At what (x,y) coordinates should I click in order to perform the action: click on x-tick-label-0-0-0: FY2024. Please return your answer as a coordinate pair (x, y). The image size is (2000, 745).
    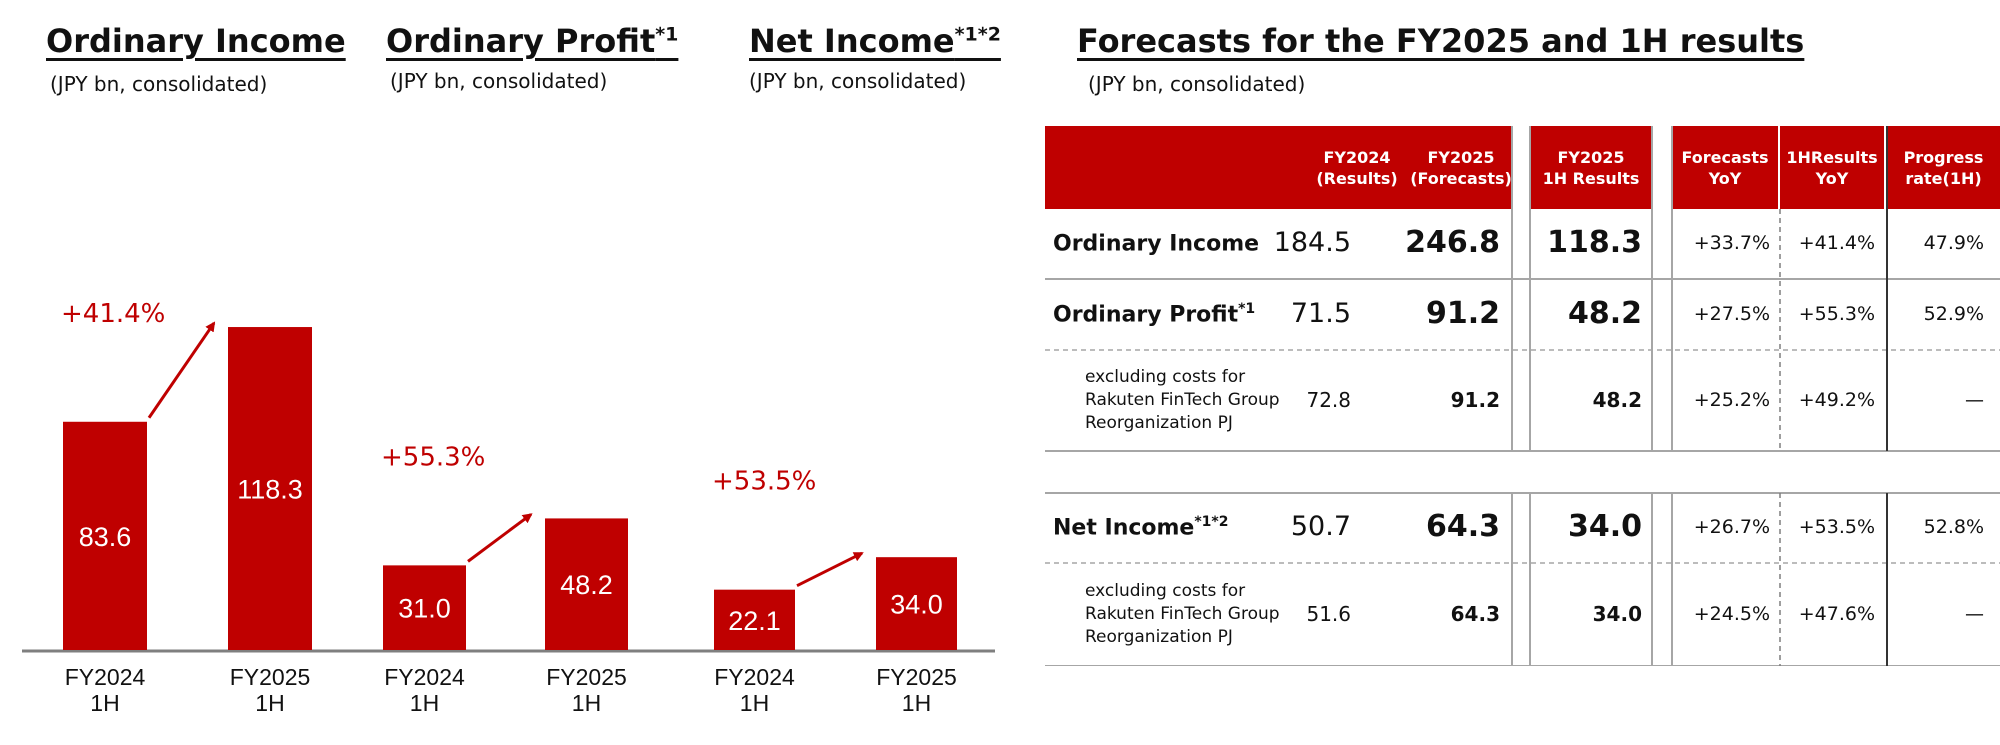
    Looking at the image, I should click on (105, 677).